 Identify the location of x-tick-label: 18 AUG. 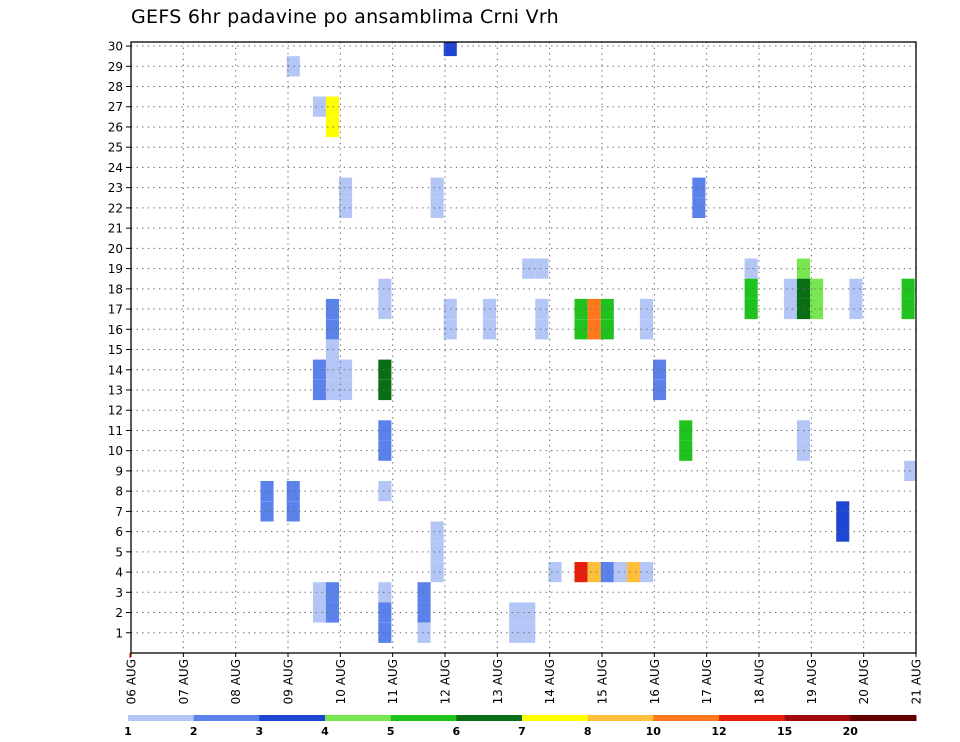
(760, 681).